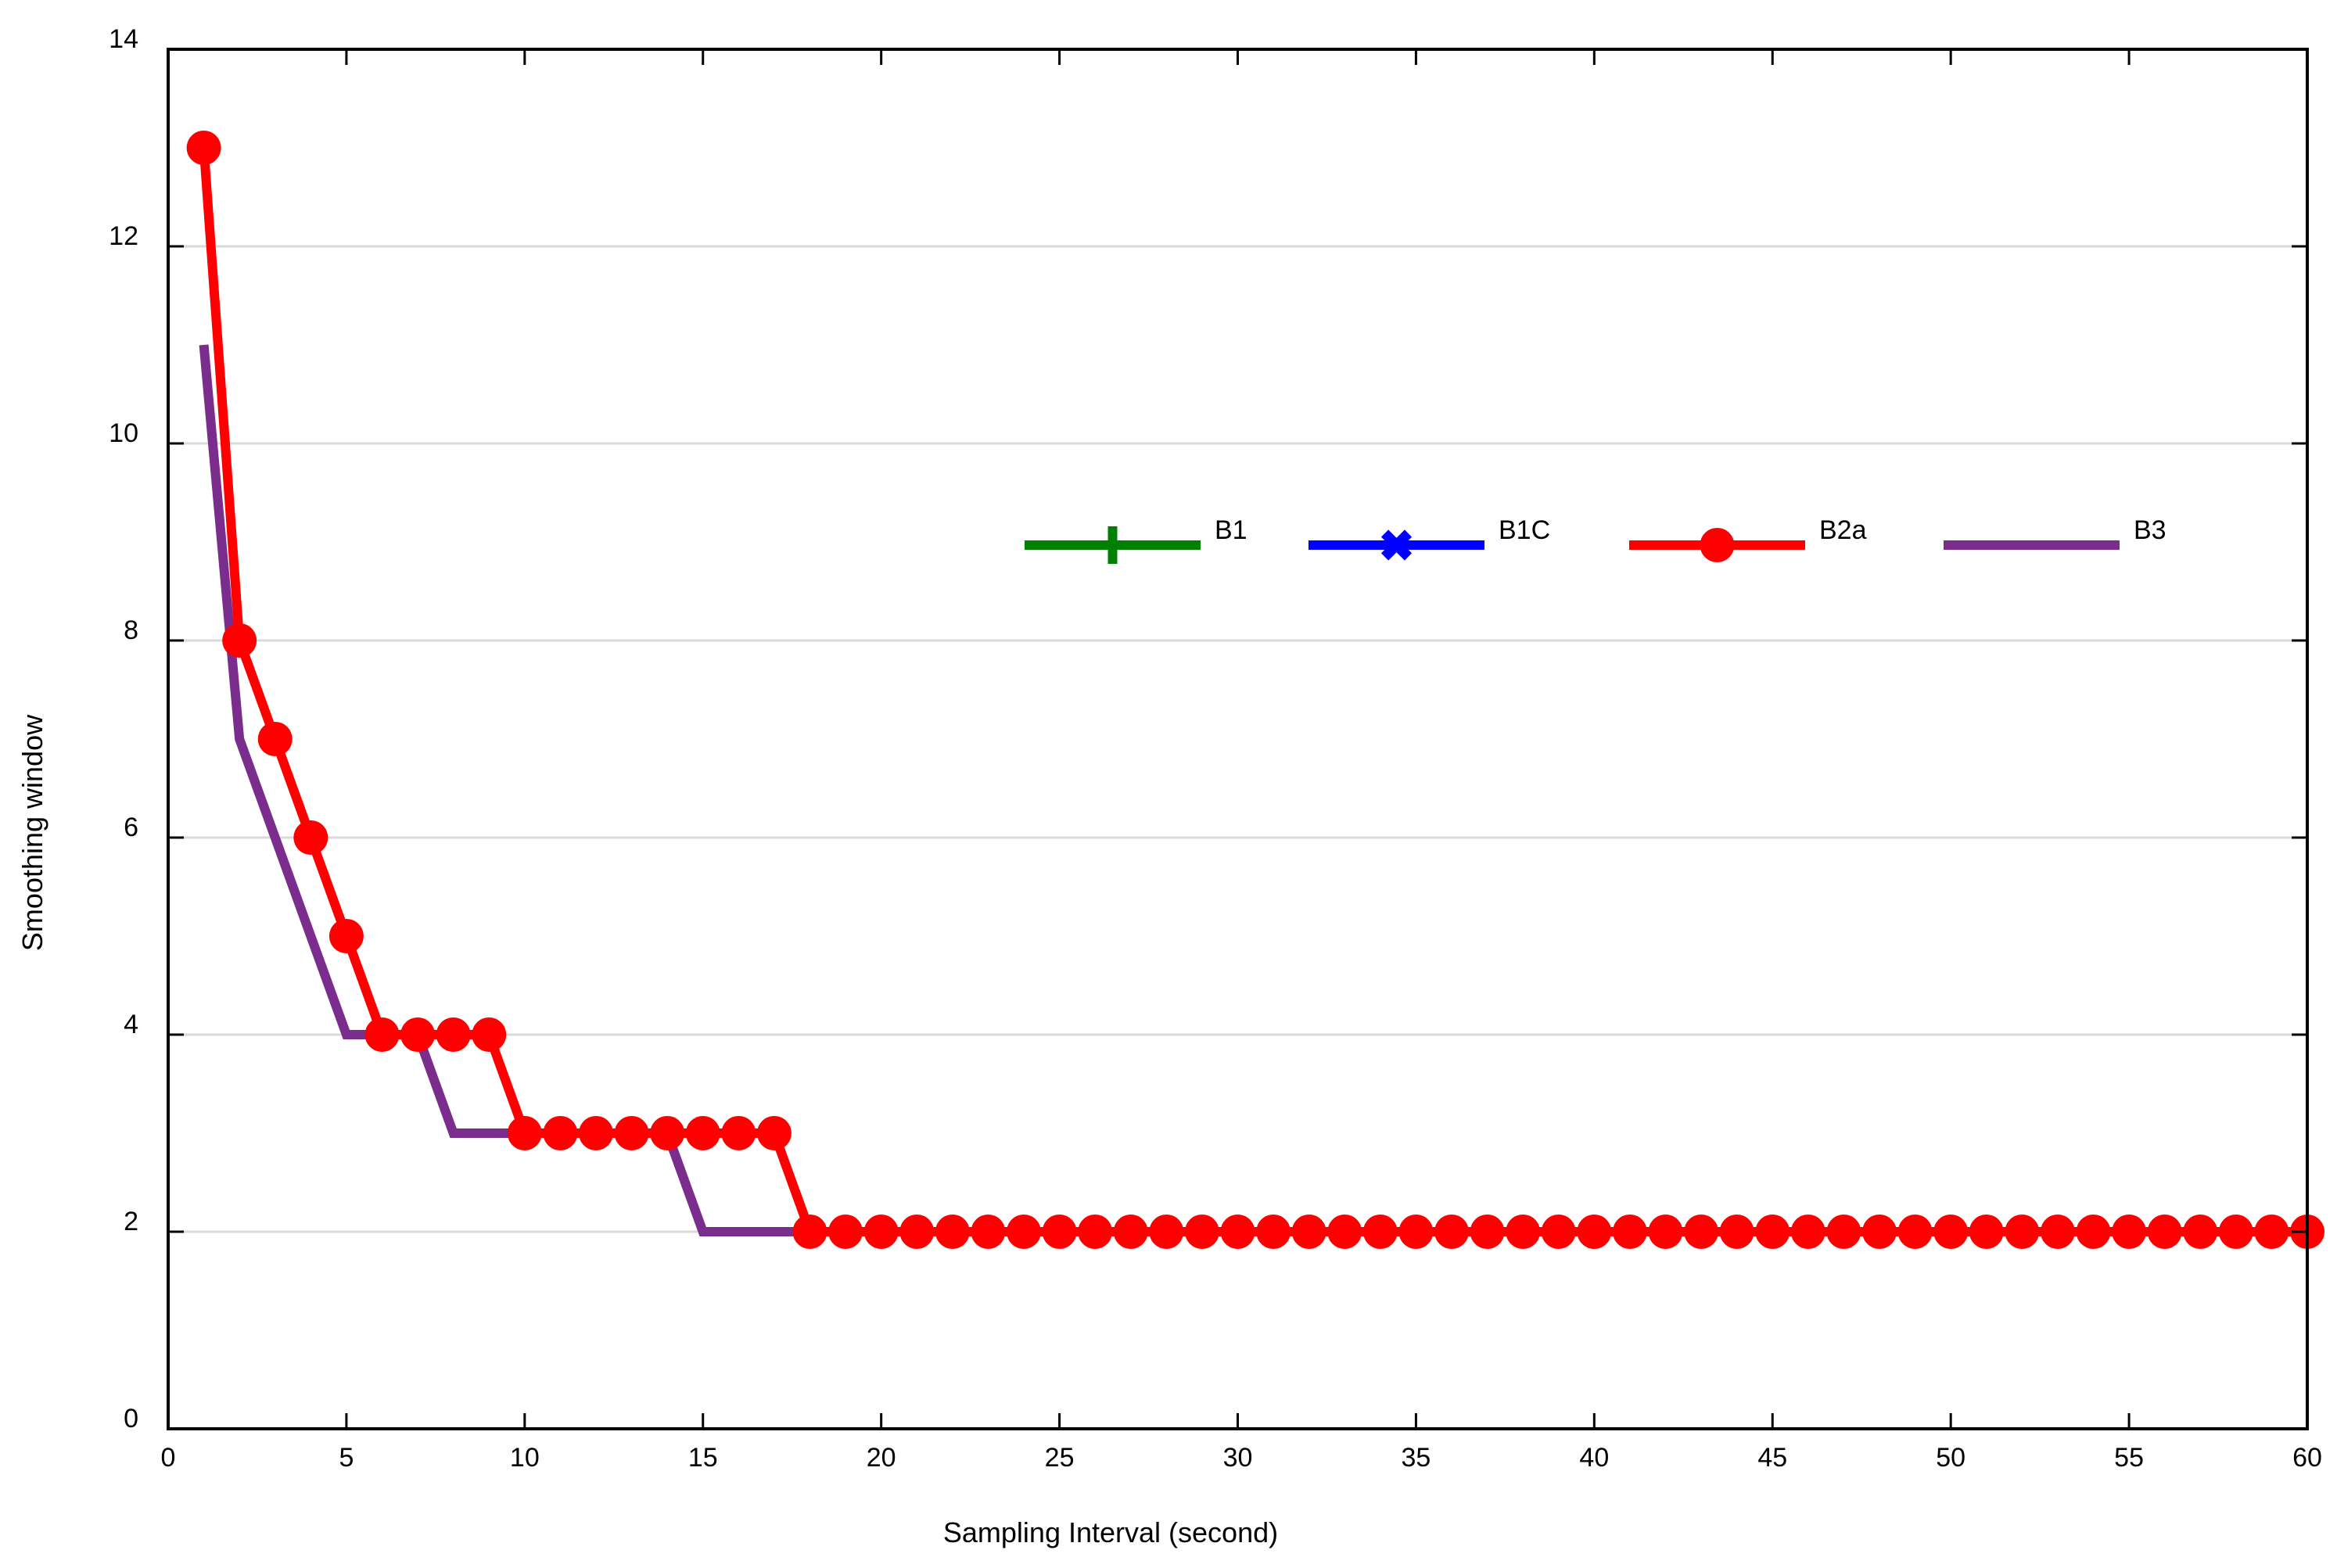 The height and width of the screenshot is (1568, 2337). Describe the element at coordinates (1396, 545) in the screenshot. I see `legend-marker-cross` at that location.